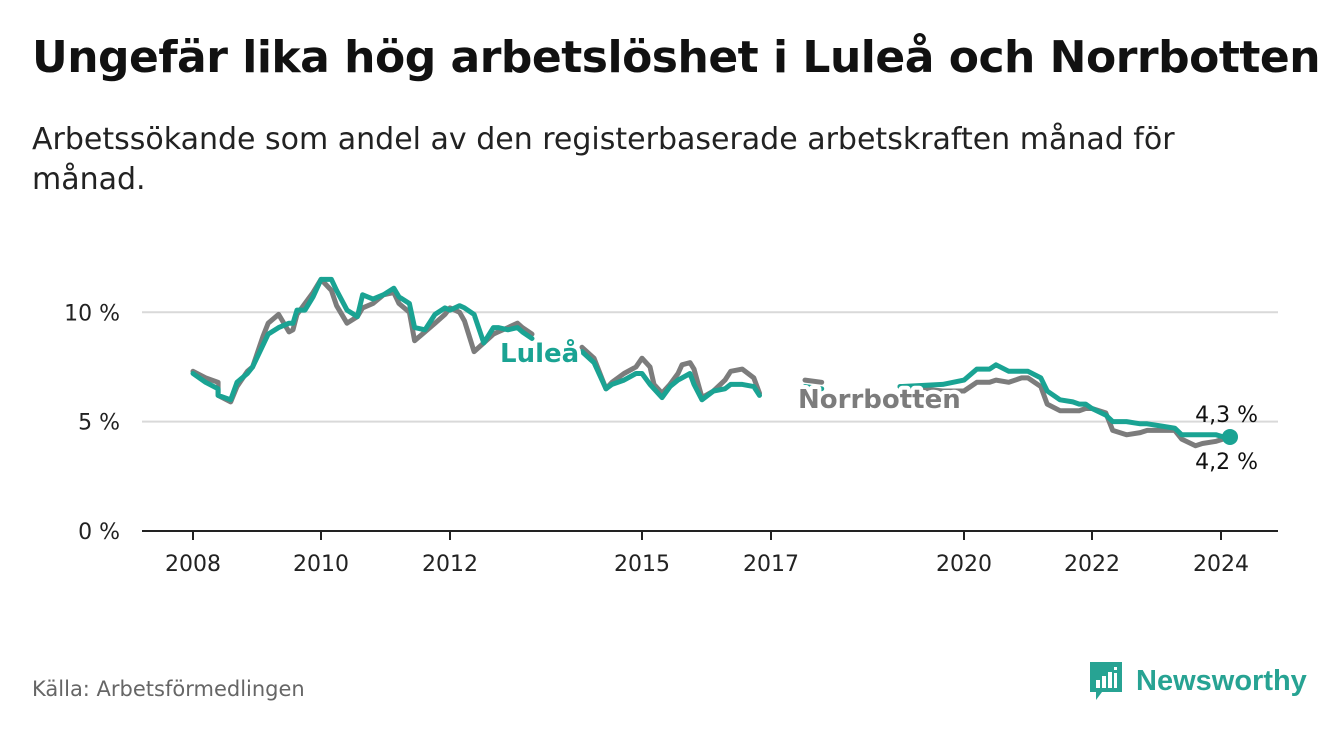 Image resolution: width=1340 pixels, height=734 pixels. What do you see at coordinates (964, 564) in the screenshot?
I see `x-tick-label: 2020` at bounding box center [964, 564].